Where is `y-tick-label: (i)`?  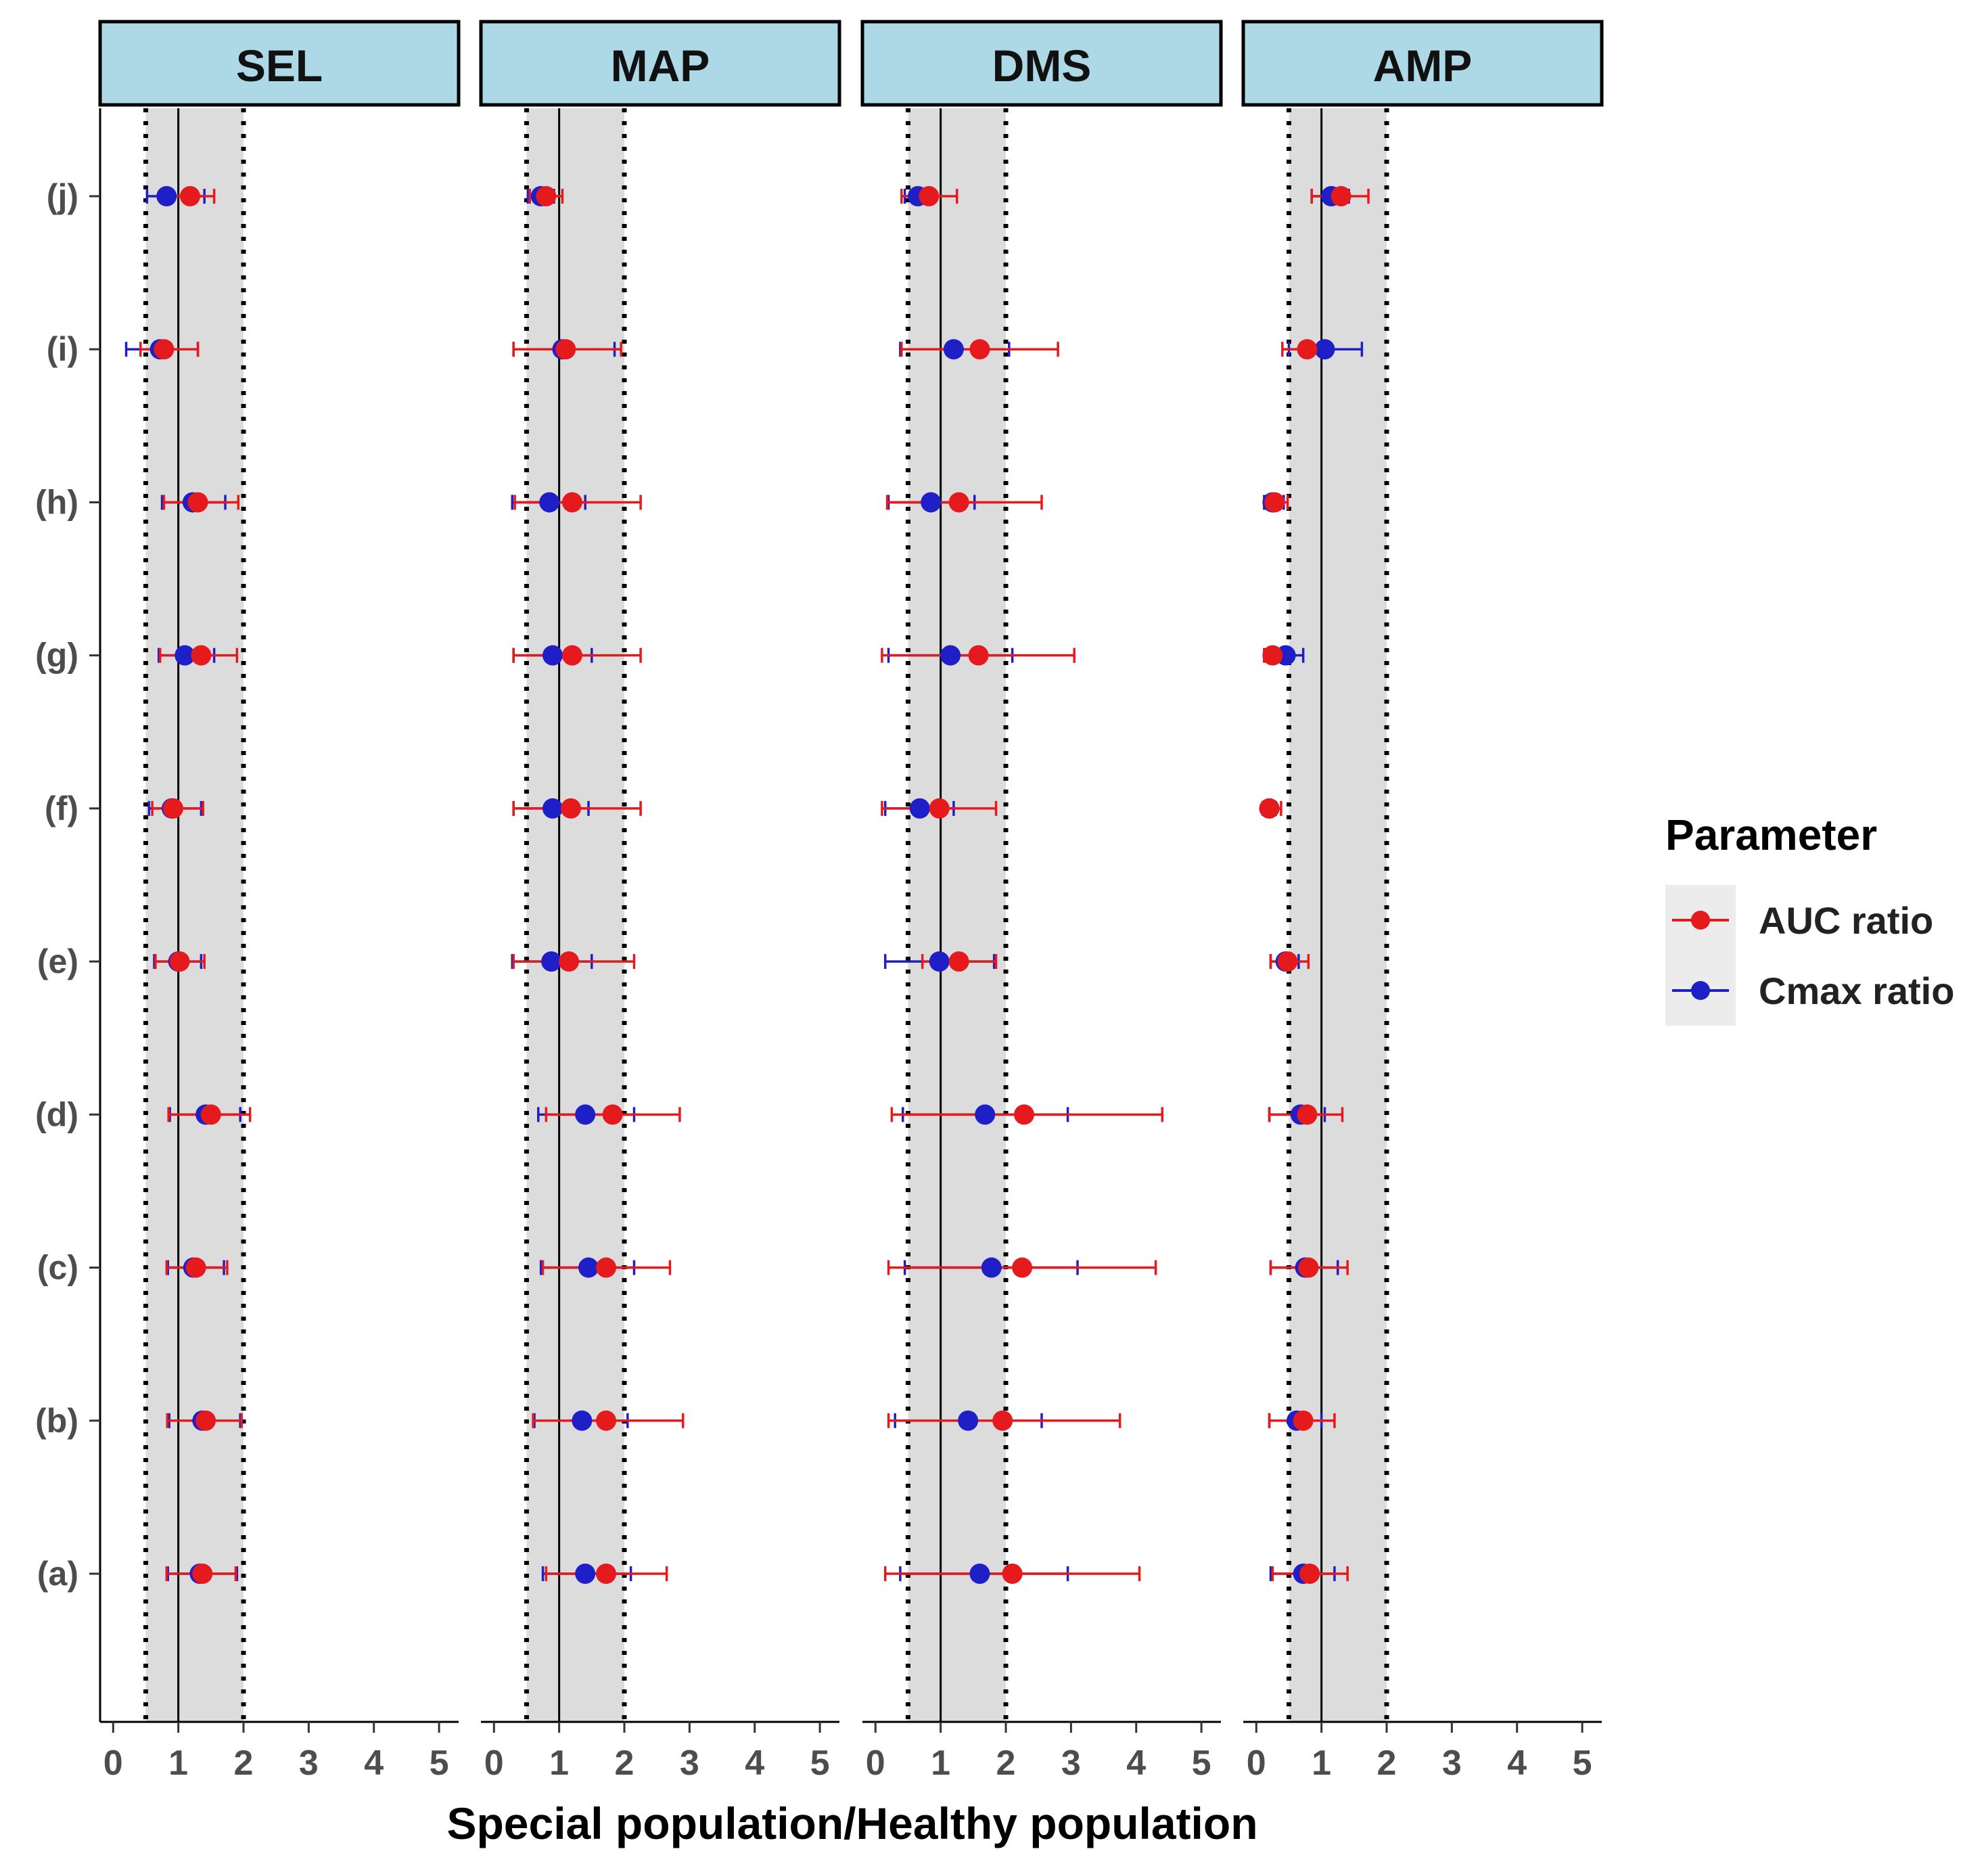
y-tick-label: (i) is located at coordinates (63, 349).